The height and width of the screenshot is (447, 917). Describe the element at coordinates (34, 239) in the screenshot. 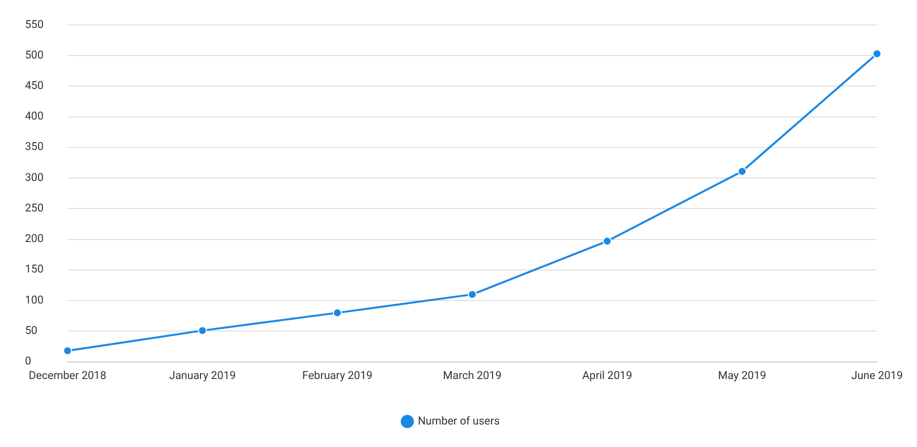

I see `y-tick-label: 200` at that location.